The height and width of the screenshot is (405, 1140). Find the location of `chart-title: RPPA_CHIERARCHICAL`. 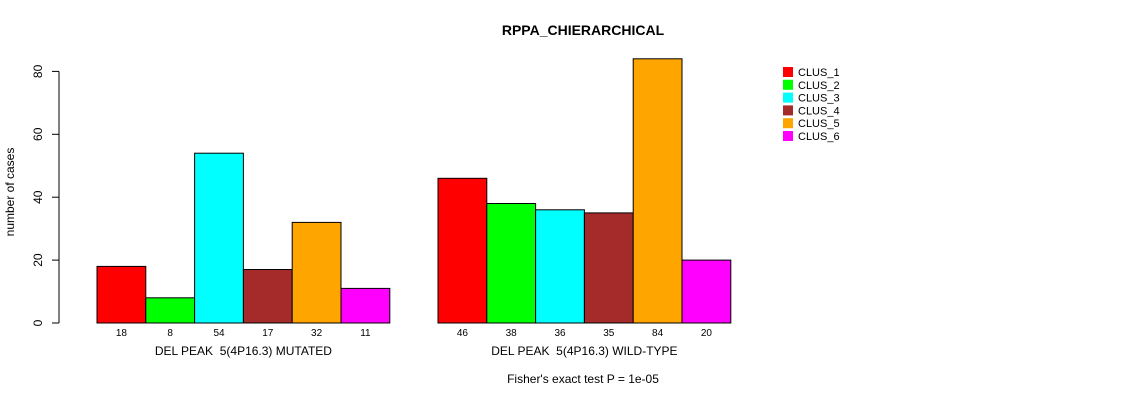

chart-title: RPPA_CHIERARCHICAL is located at coordinates (583, 30).